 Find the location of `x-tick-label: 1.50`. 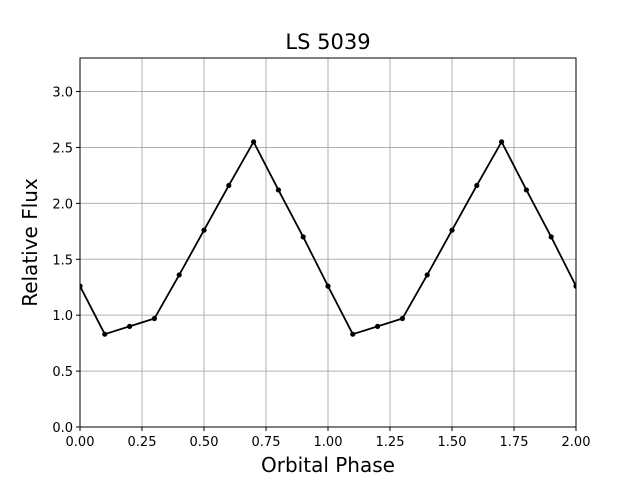

x-tick-label: 1.50 is located at coordinates (452, 442).